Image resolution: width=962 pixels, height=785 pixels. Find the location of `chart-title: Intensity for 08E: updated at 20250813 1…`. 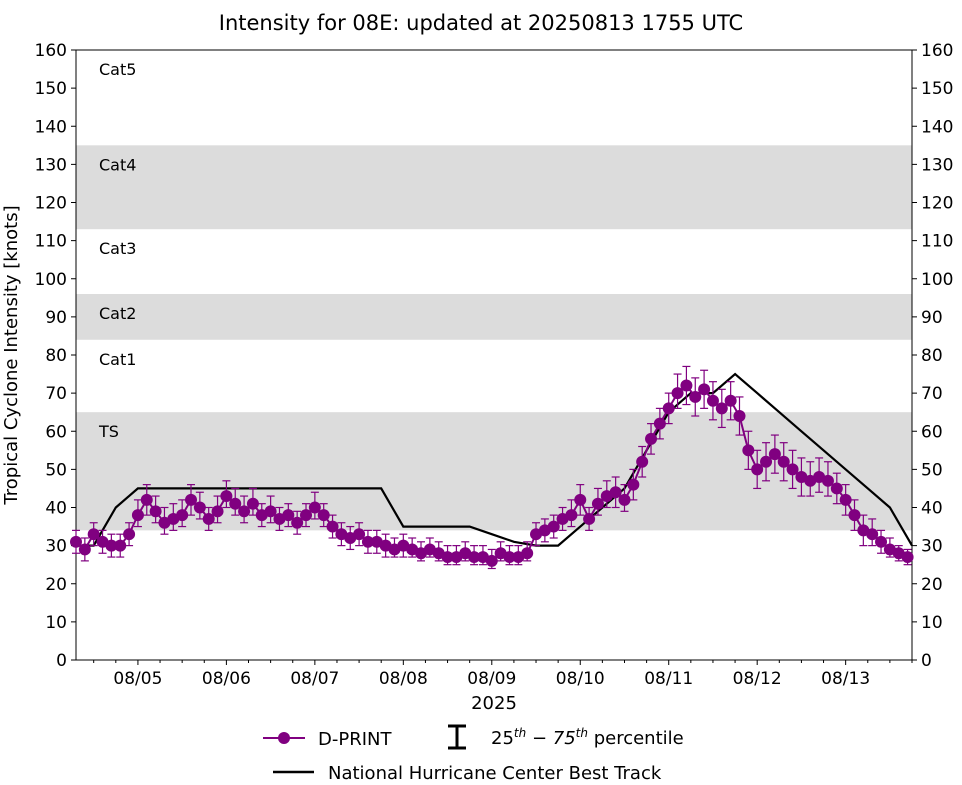

chart-title: Intensity for 08E: updated at 20250813 1… is located at coordinates (481, 23).